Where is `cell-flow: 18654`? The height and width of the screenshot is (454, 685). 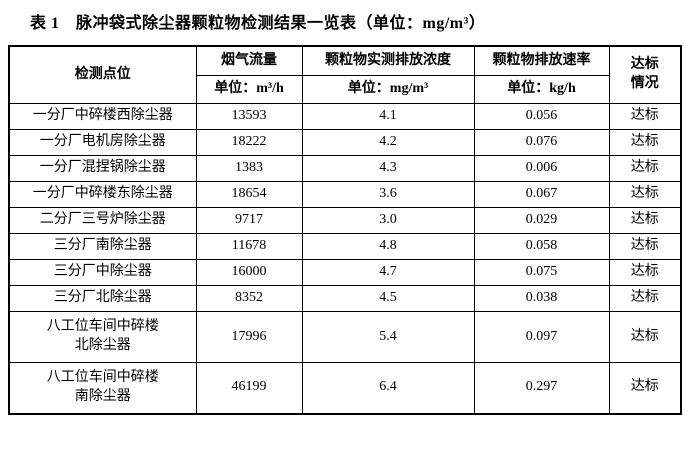
cell-flow: 18654 is located at coordinates (249, 194).